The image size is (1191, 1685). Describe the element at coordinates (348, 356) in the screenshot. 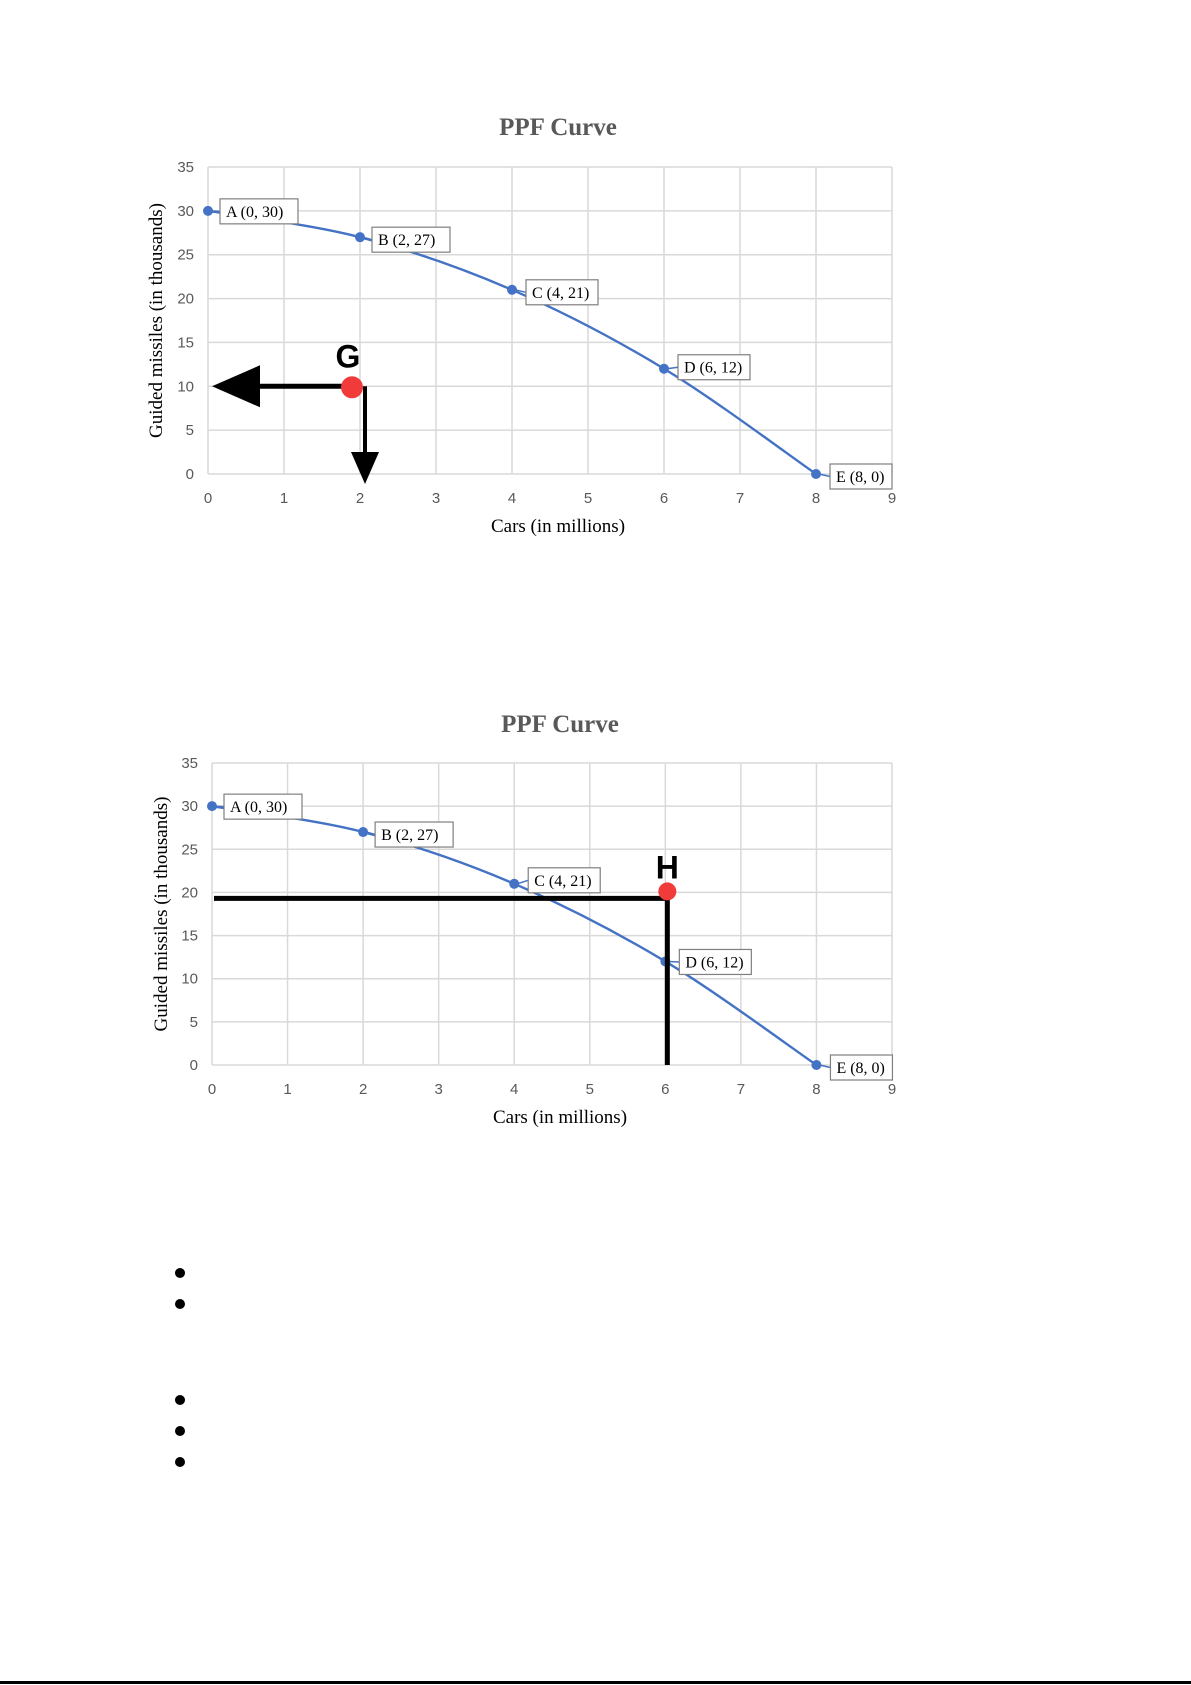

I see `highlight-label-g: G` at that location.